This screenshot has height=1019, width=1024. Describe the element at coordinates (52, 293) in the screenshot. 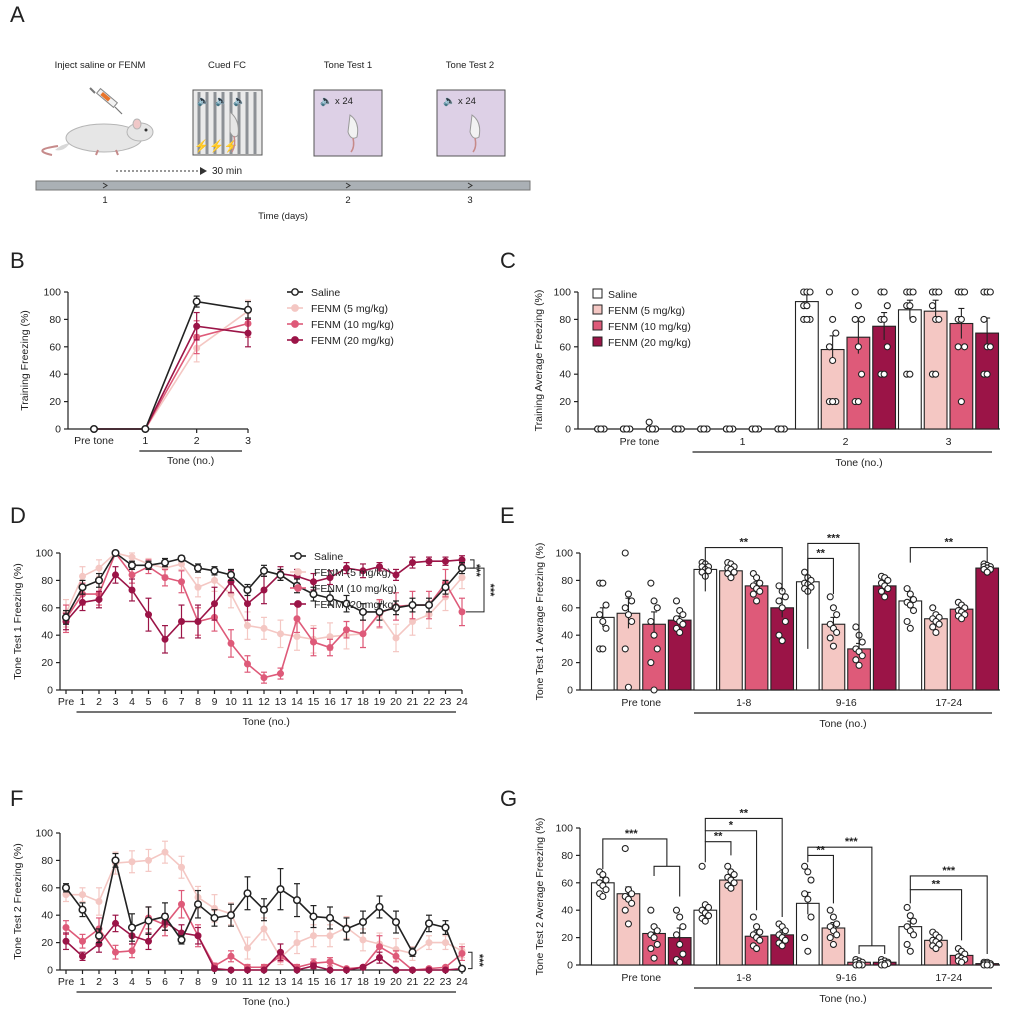

I see `y-tick-label: 100` at that location.